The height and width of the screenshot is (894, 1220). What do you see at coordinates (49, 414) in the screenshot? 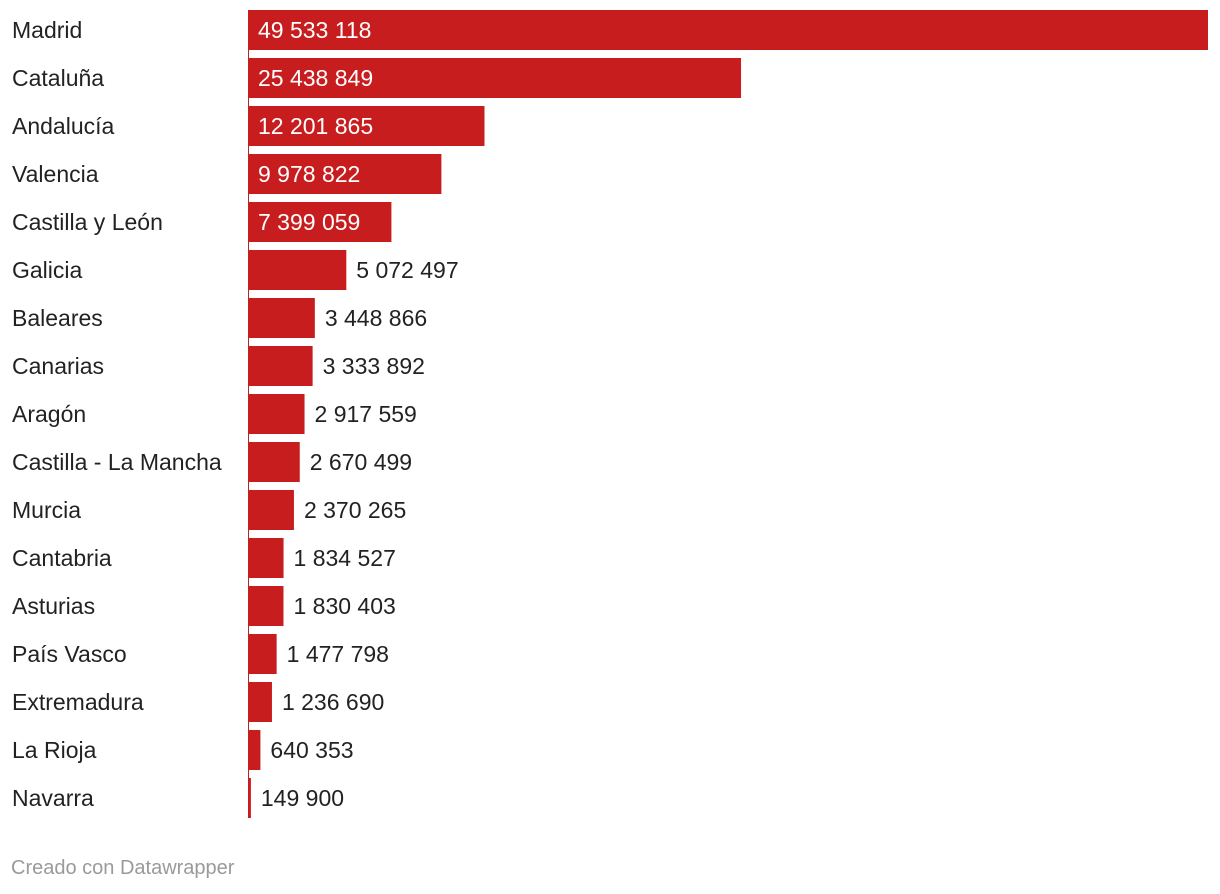
I see `category-label: Aragón` at bounding box center [49, 414].